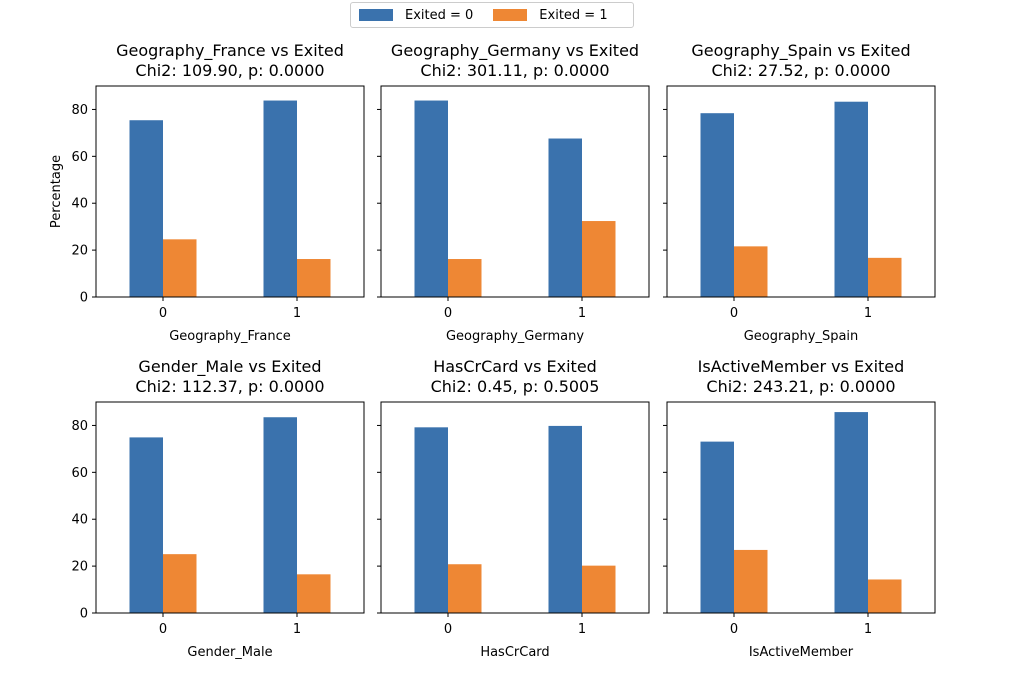  What do you see at coordinates (800, 51) in the screenshot?
I see `subplot-title: Geography_Spain vs Exited` at bounding box center [800, 51].